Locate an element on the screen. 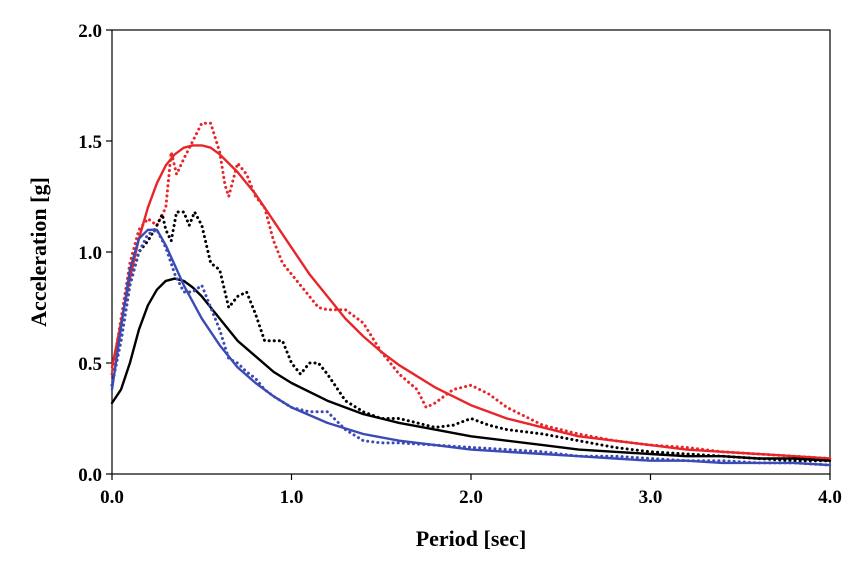 Image resolution: width=850 pixels, height=563 pixels. y-axis-label: Acceleration [g] is located at coordinates (38, 252).